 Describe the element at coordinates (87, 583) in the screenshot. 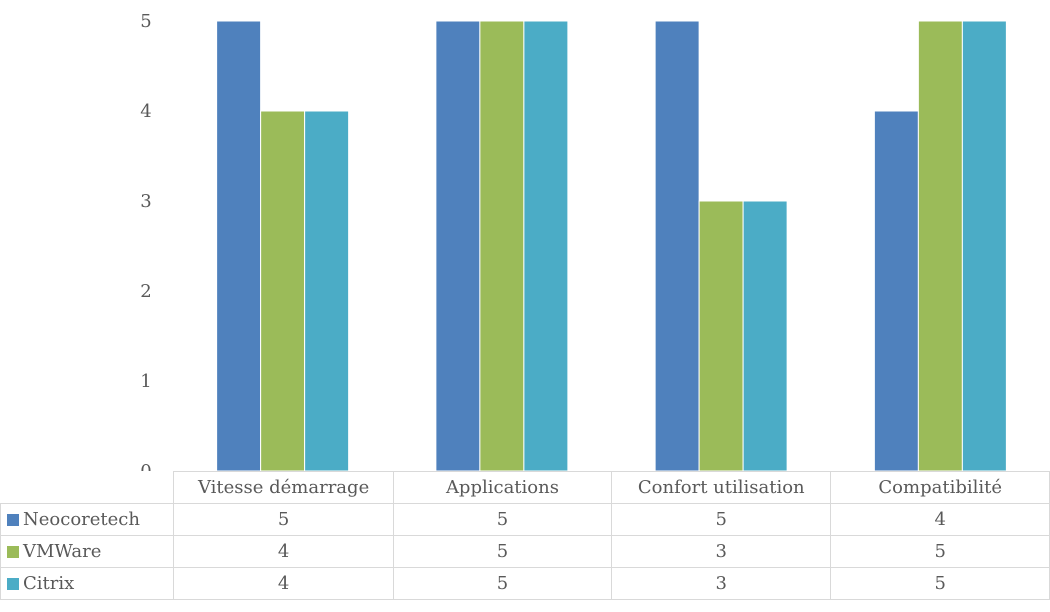

I see `legend-entry: Citrix` at that location.